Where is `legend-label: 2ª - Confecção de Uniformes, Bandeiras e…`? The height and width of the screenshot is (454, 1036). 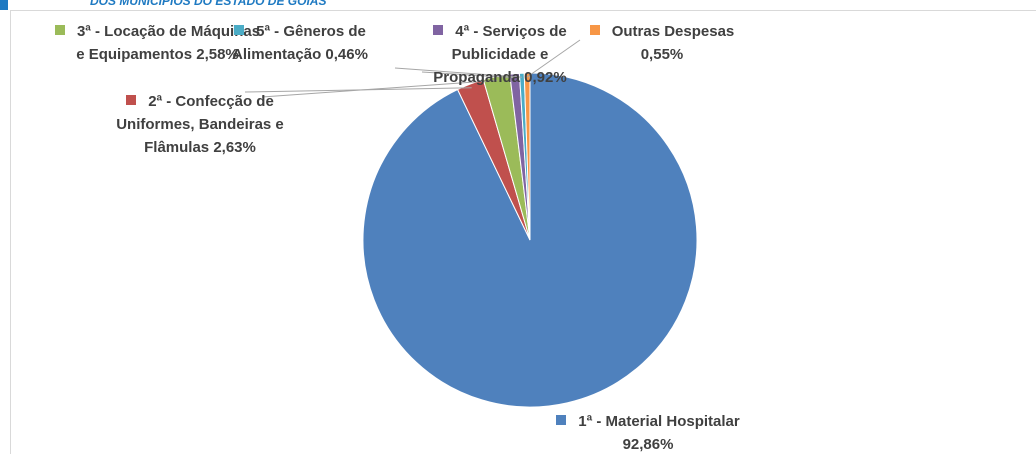
legend-label: 2ª - Confecção de Uniformes, Bandeiras e… is located at coordinates (200, 124).